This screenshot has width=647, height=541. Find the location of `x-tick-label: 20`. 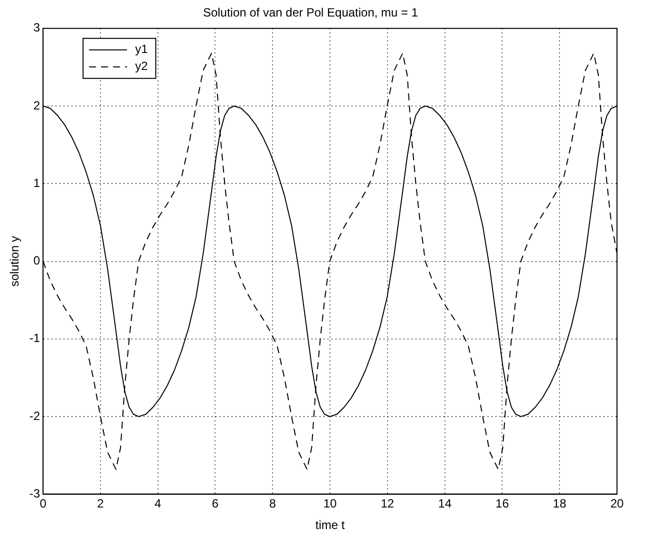

x-tick-label: 20 is located at coordinates (617, 503).